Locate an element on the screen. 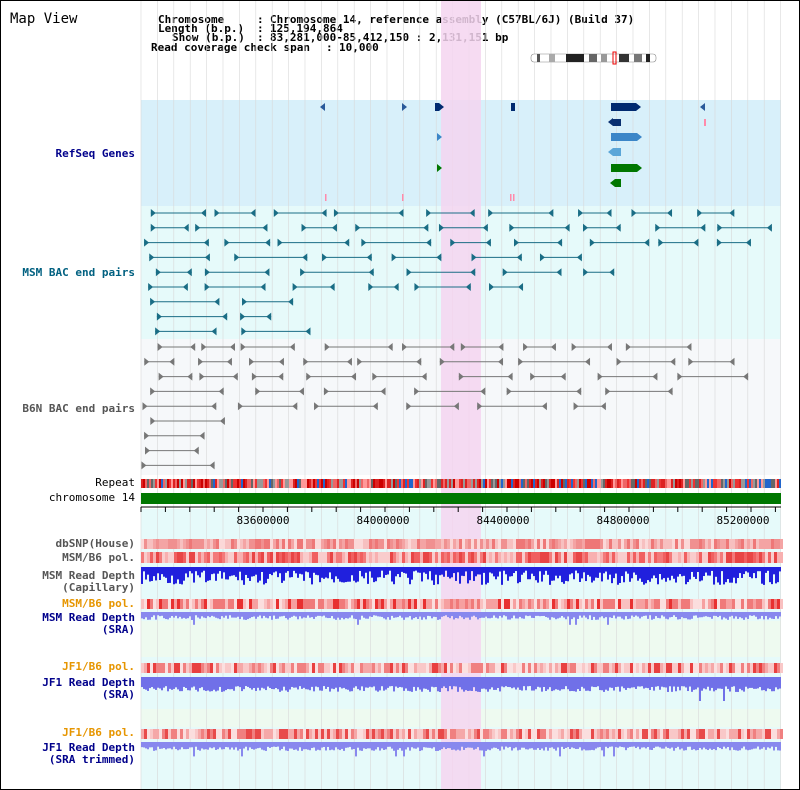 Image resolution: width=800 pixels, height=790 pixels. track-label-chromosome: chromosome 14 is located at coordinates (91, 497).